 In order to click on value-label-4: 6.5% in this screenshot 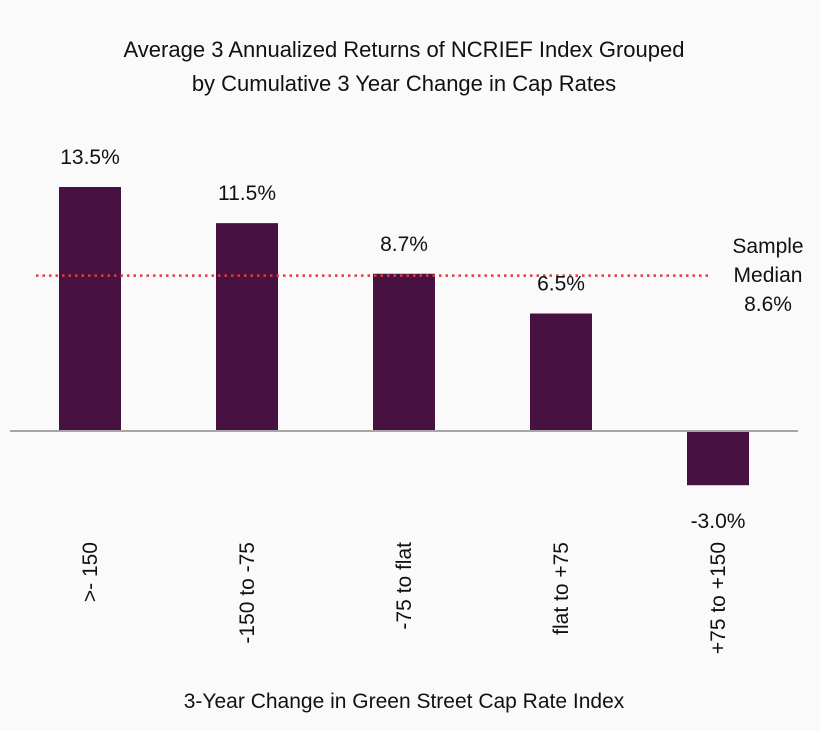, I will do `click(561, 284)`.